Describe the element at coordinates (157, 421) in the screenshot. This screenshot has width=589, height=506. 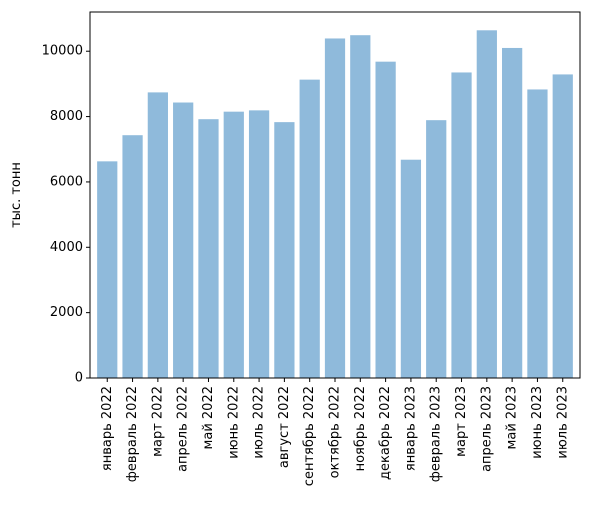
I see `x-tick-label: март 2022` at that location.